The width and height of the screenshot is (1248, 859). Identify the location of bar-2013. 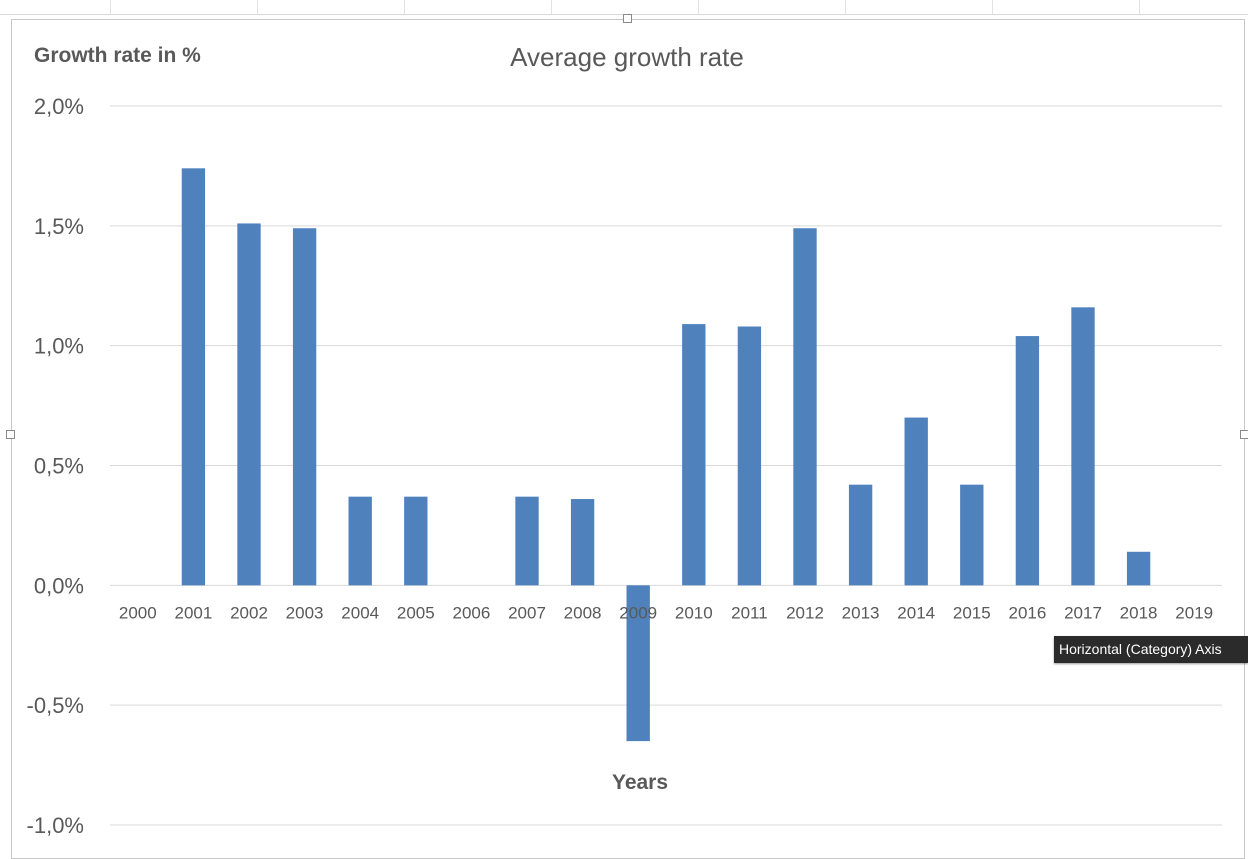
(860, 535).